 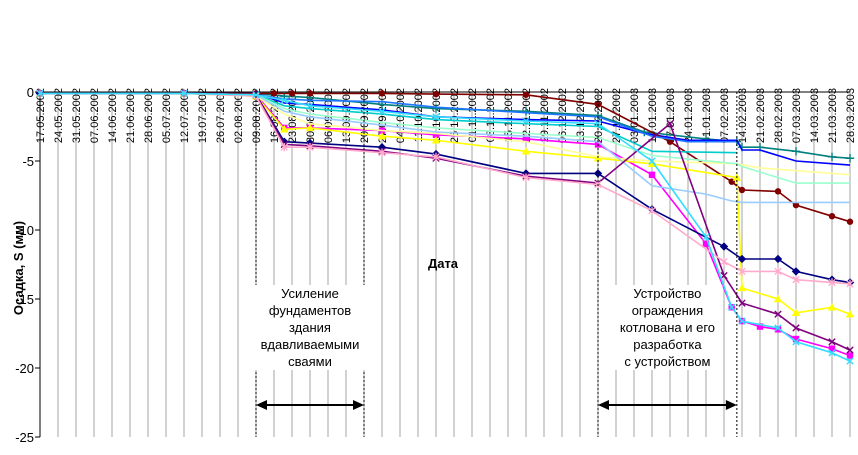 What do you see at coordinates (509, 115) in the screenshot?
I see `x-tick-label: 15.11.2002` at bounding box center [509, 115].